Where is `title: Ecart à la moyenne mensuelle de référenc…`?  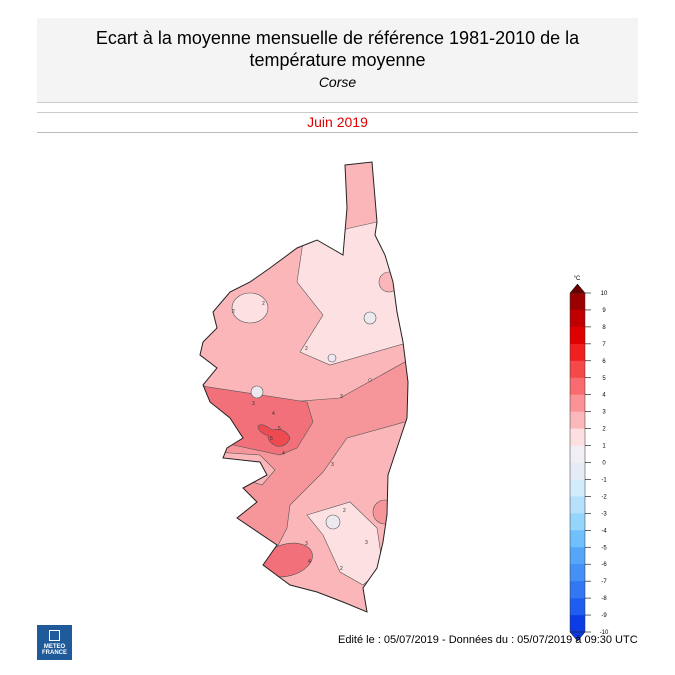
title: Ecart à la moyenne mensuelle de référenc… is located at coordinates (337, 49).